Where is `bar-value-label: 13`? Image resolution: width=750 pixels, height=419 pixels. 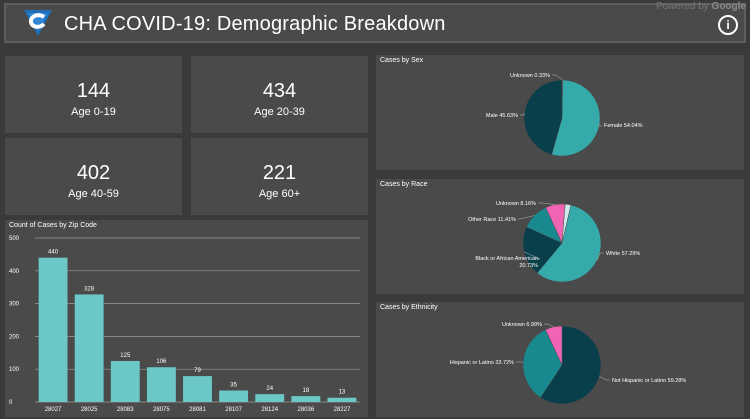
bar-value-label: 13 is located at coordinates (342, 393).